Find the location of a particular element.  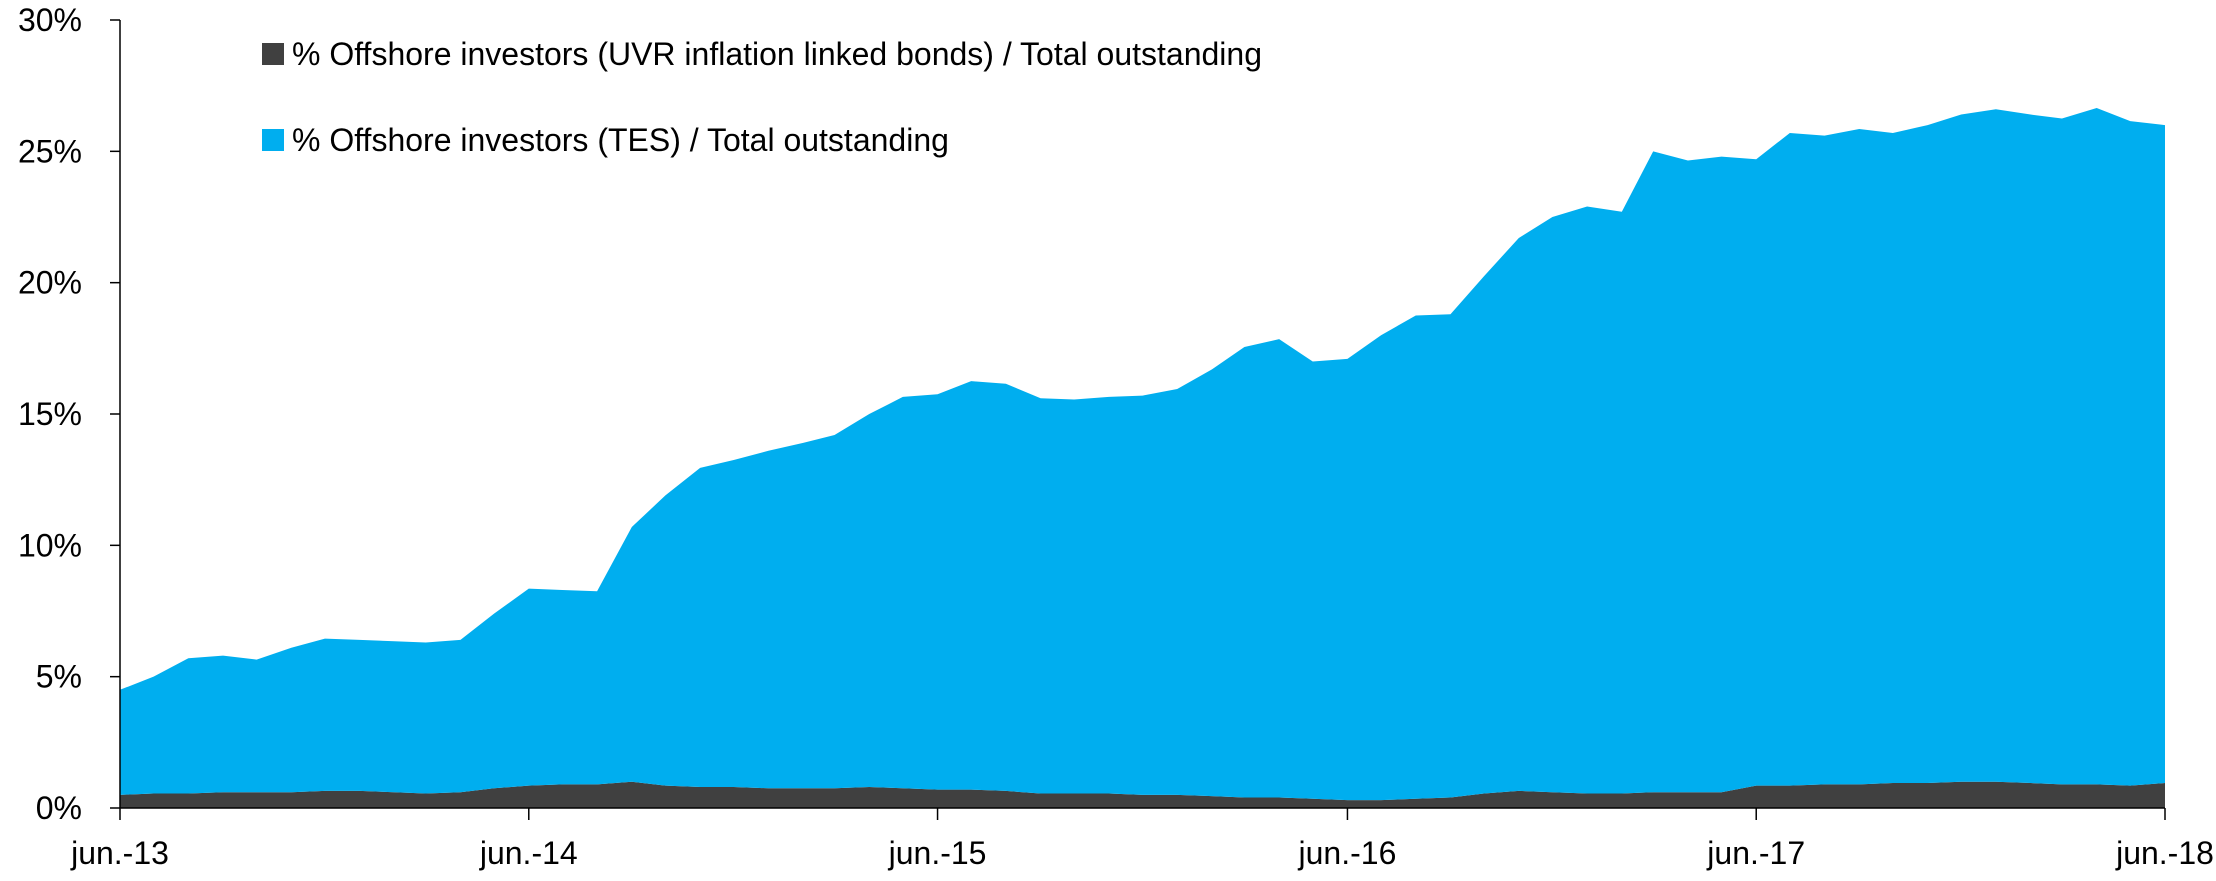

y-tick-label: 25% is located at coordinates (50, 151).